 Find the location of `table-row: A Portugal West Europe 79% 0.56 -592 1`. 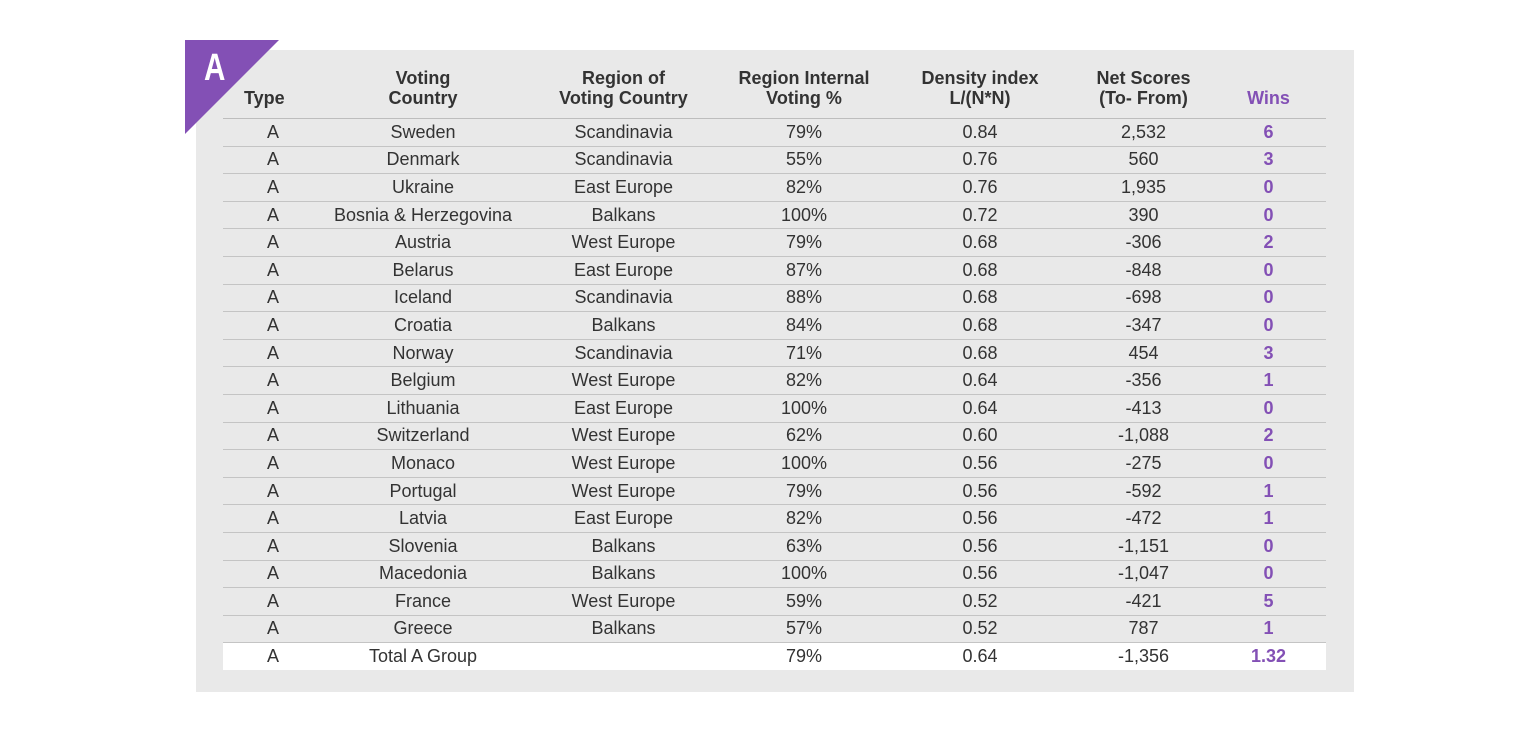

table-row: A Portugal West Europe 79% 0.56 -592 1 is located at coordinates (774, 491).